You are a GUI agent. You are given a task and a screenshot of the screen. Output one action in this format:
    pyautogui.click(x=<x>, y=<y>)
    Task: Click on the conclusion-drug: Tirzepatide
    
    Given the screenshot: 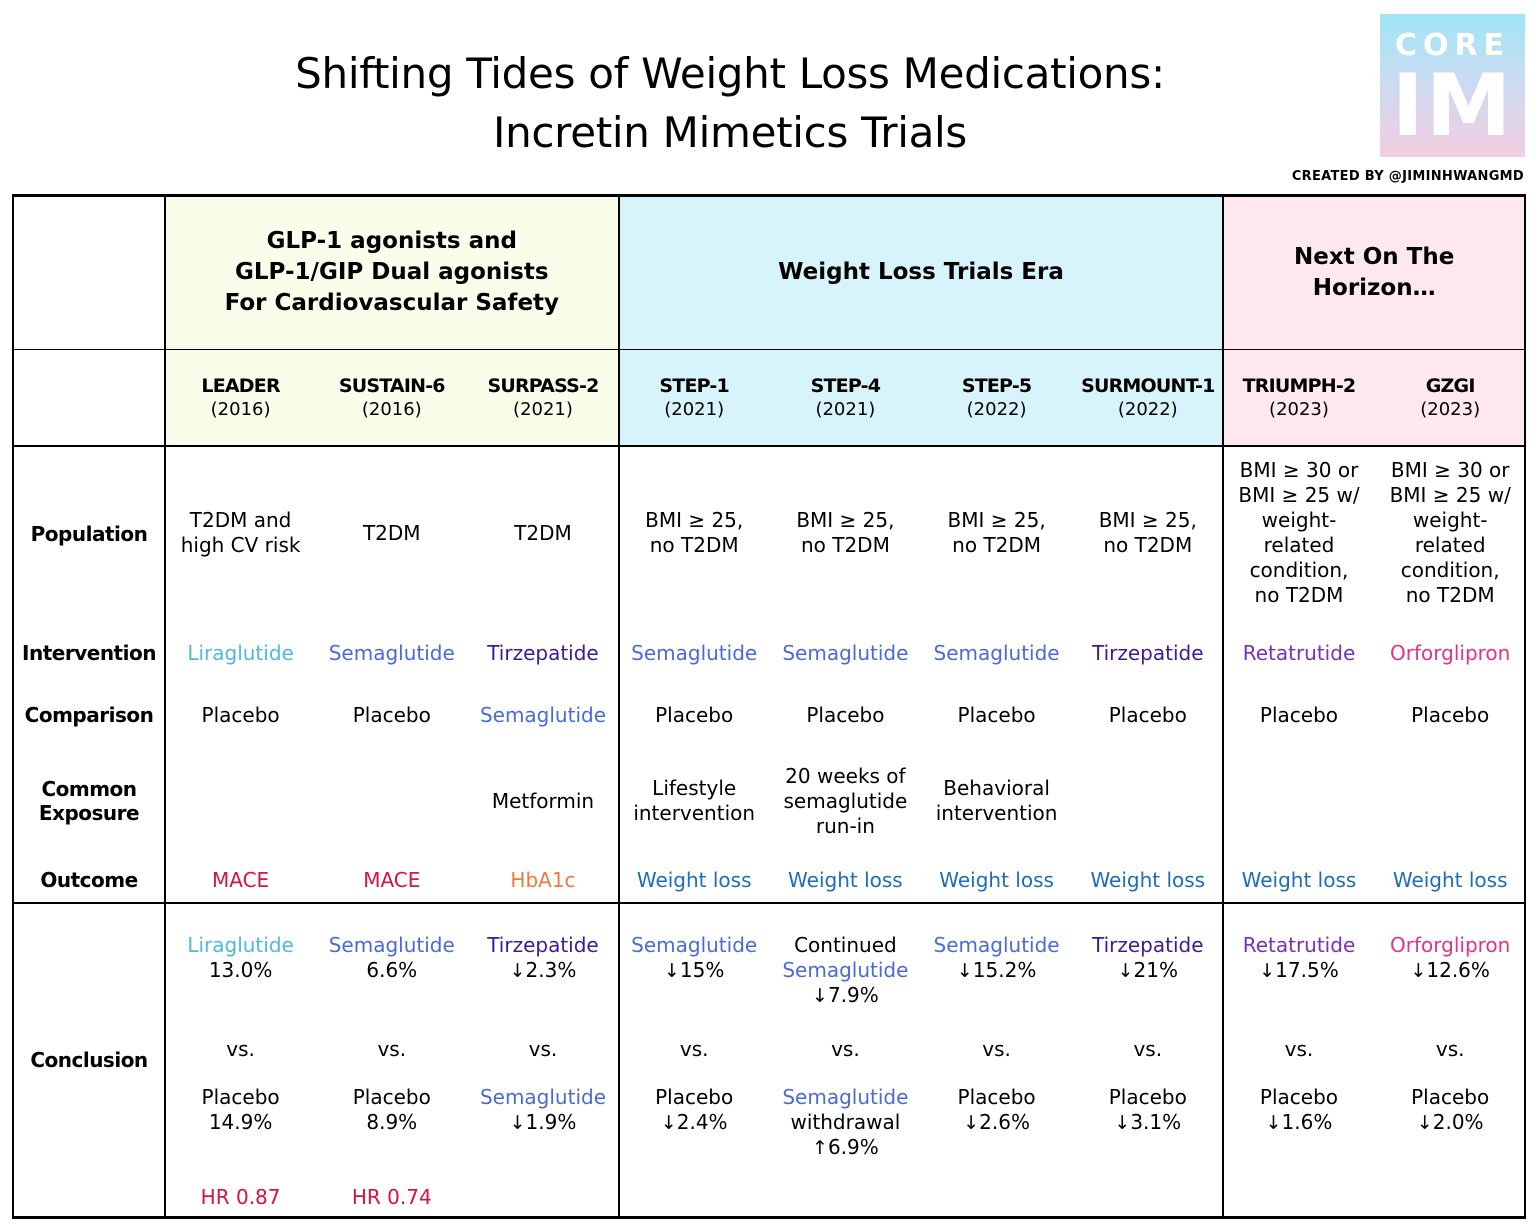 What is the action you would take?
    pyautogui.click(x=543, y=945)
    